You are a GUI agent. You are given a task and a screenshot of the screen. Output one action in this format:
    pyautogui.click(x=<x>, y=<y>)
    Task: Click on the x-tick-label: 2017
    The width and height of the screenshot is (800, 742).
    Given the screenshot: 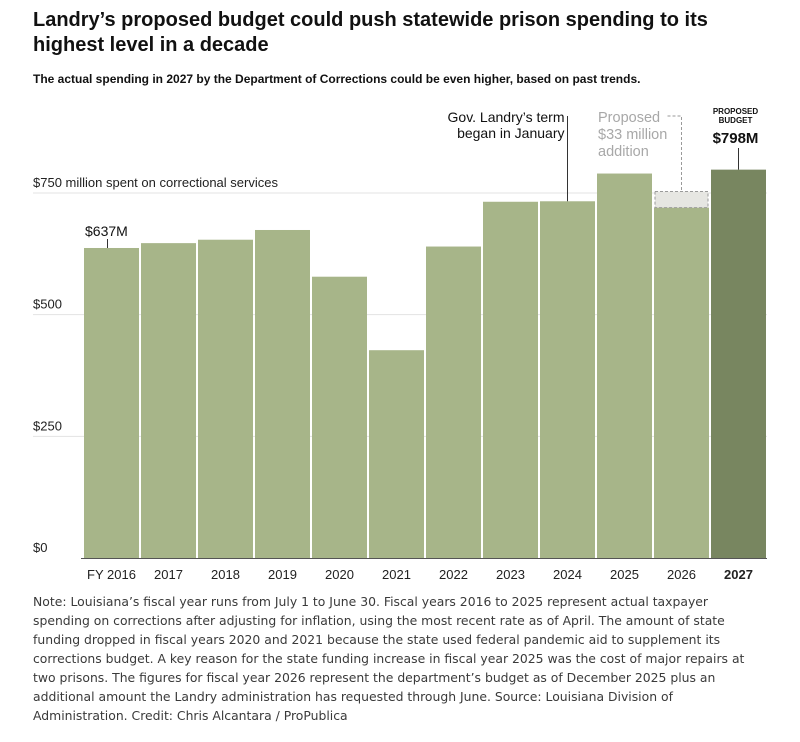 What is the action you would take?
    pyautogui.click(x=168, y=574)
    